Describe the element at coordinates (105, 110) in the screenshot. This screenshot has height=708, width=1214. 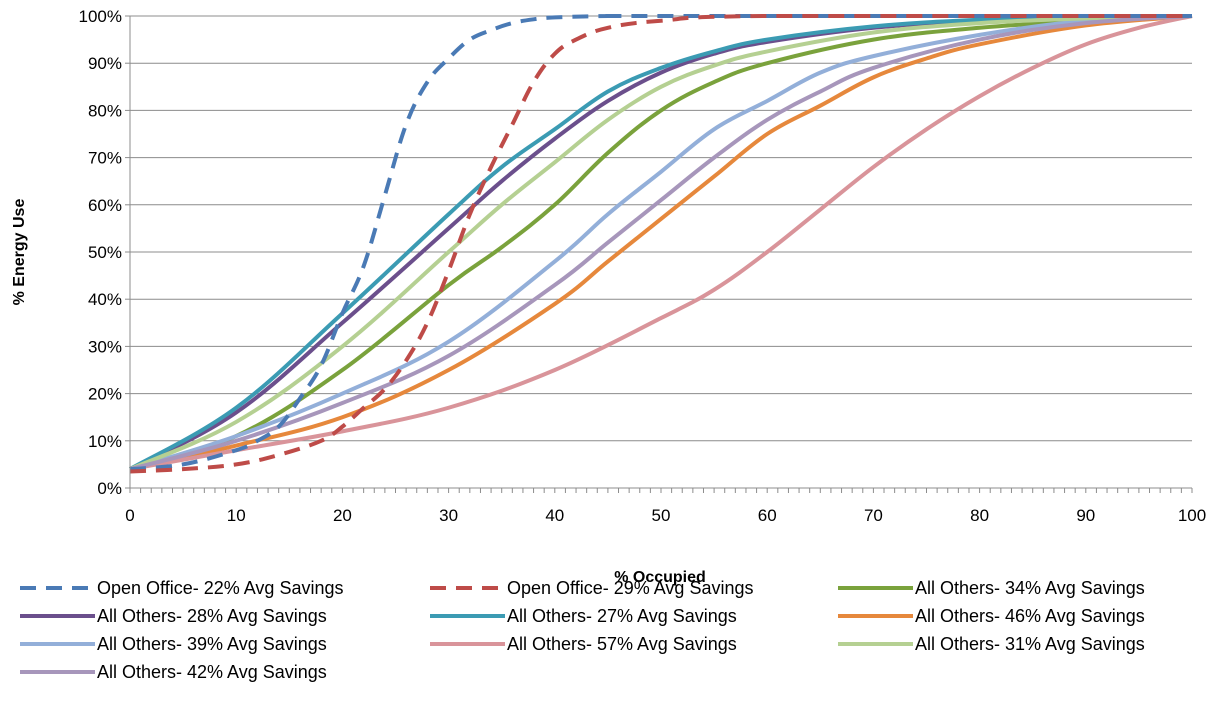
I see `y-tick-label: 80%` at that location.